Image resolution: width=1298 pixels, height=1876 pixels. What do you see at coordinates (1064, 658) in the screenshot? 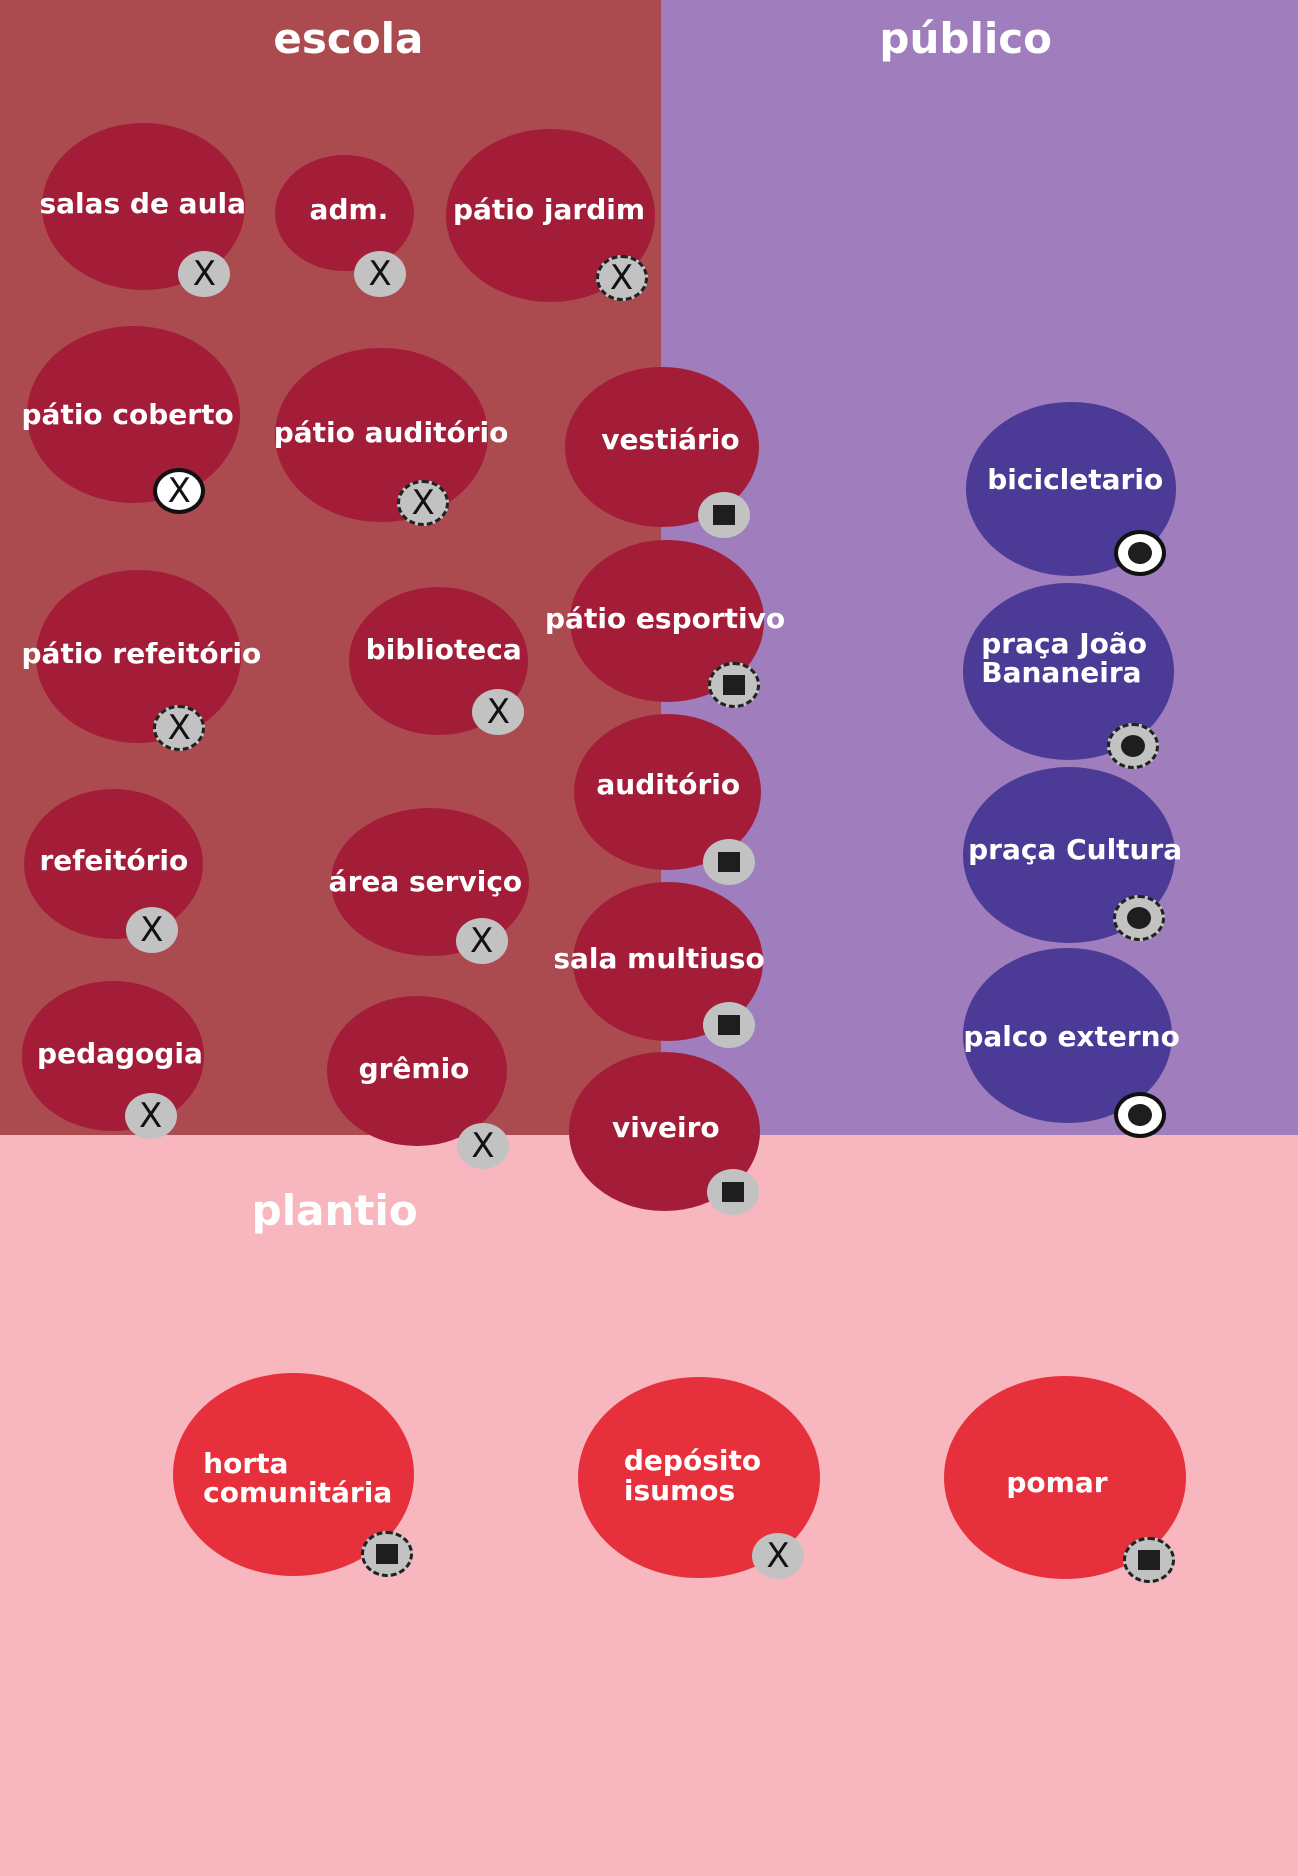
I see `node-label: praça João Bananeira` at bounding box center [1064, 658].